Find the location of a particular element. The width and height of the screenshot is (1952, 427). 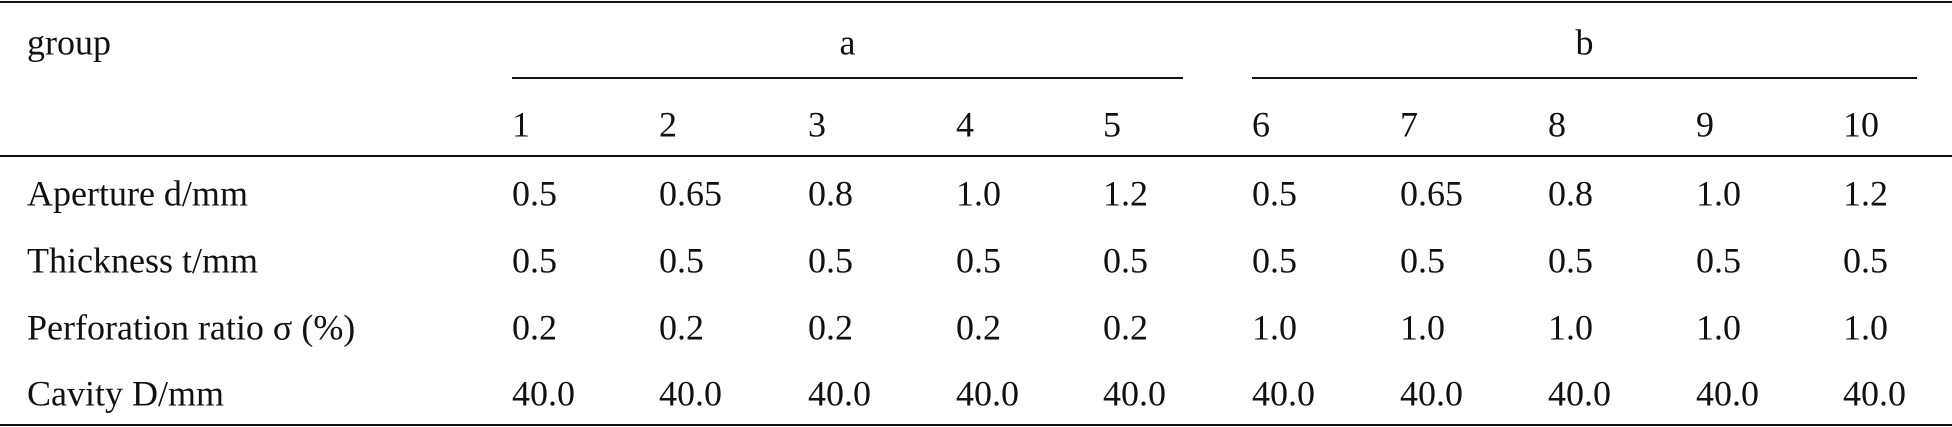

column-number: 5 is located at coordinates (1112, 124).